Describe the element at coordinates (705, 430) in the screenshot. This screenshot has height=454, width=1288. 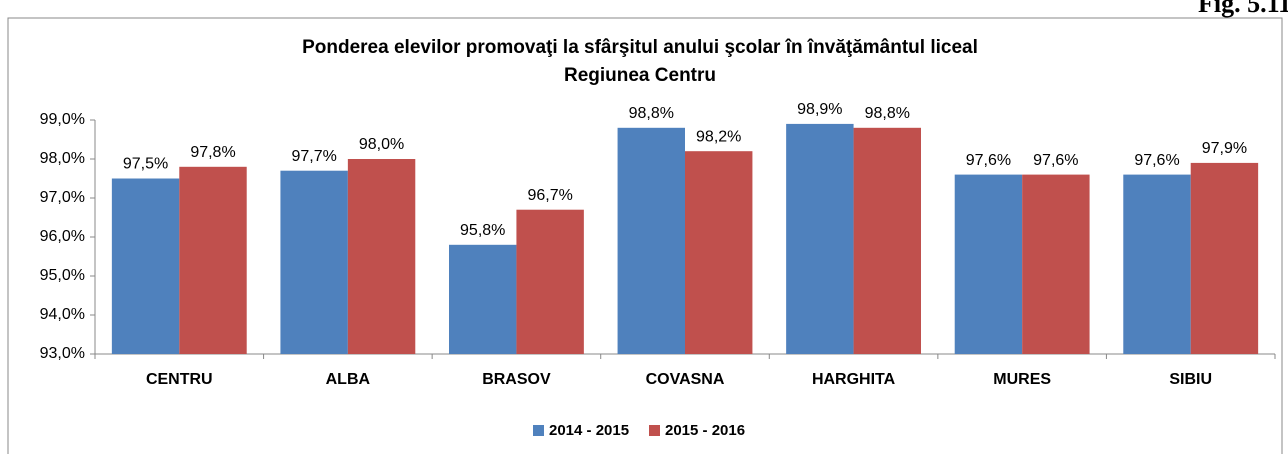
I see `legend-label: 2015 - 2016` at that location.